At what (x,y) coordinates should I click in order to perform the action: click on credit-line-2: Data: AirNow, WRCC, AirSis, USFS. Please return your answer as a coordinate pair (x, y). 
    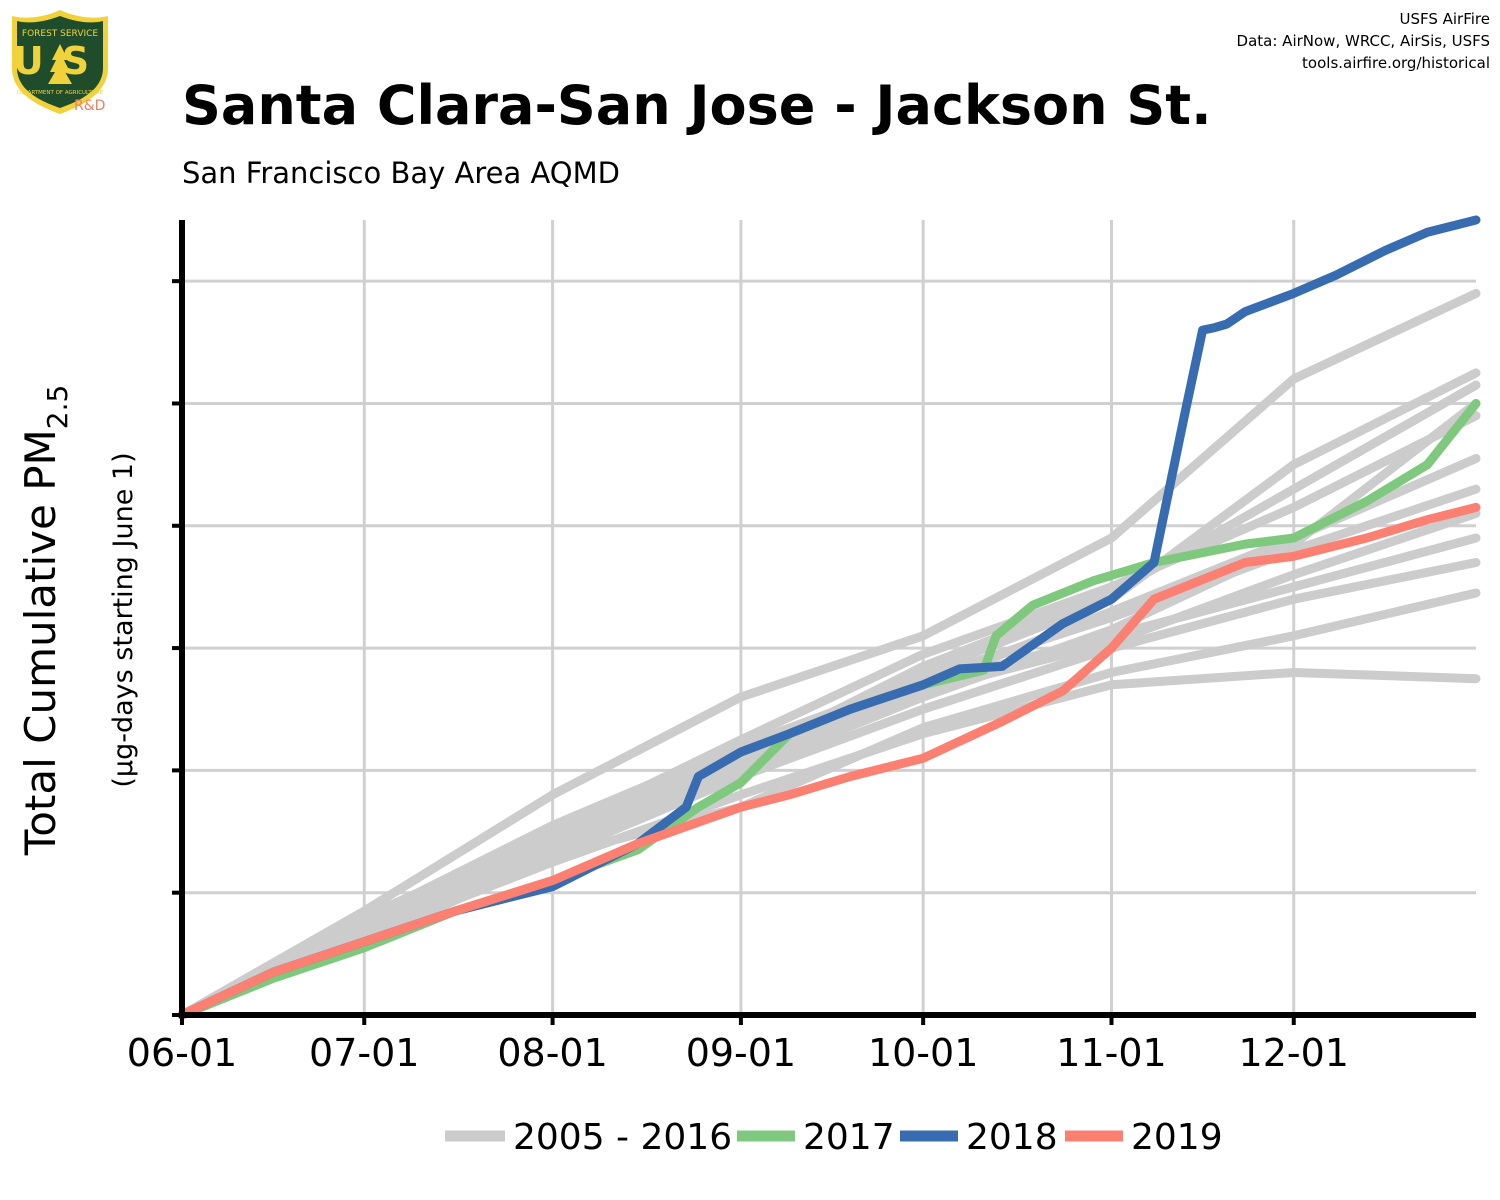
    Looking at the image, I should click on (1363, 41).